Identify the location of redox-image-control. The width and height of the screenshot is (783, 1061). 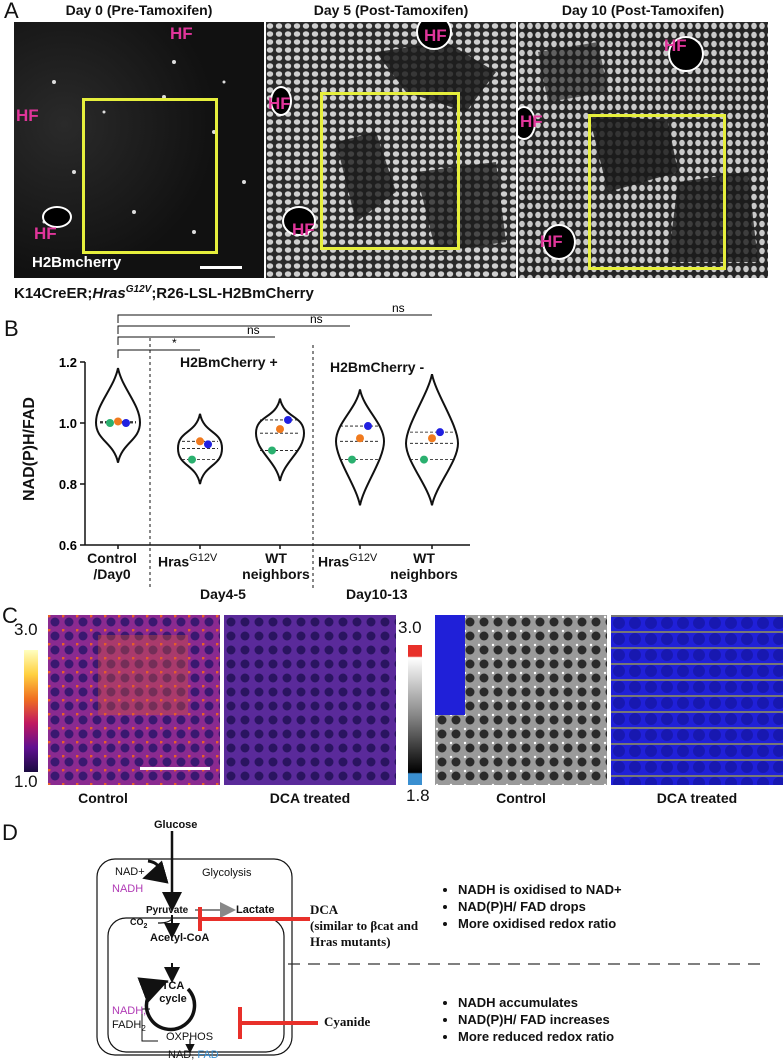
(134, 700).